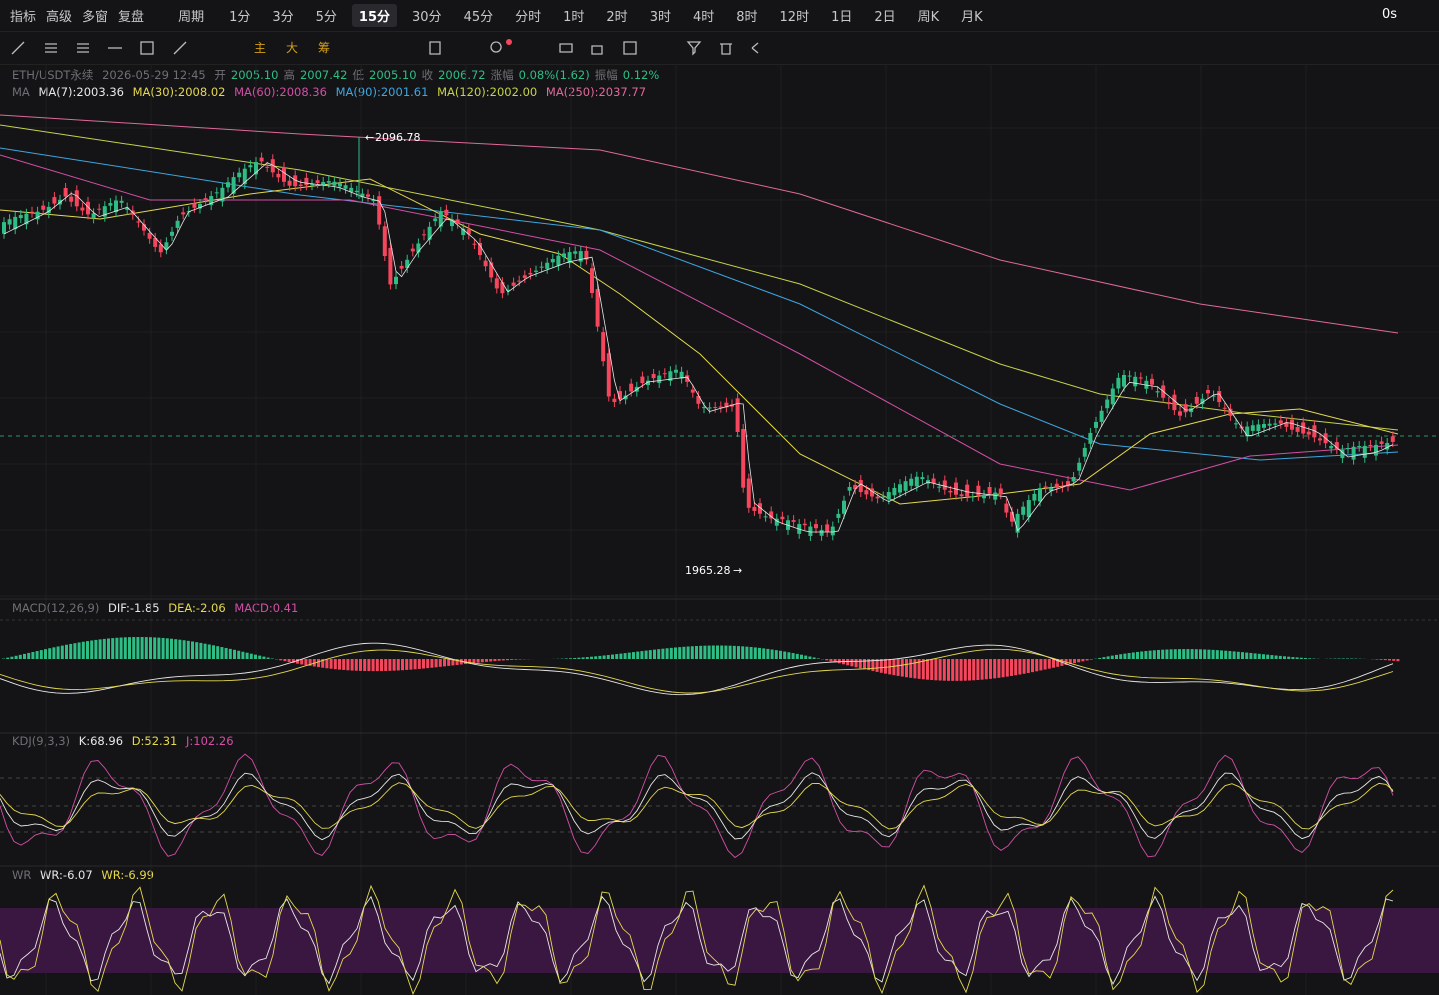 This screenshot has height=995, width=1439. Describe the element at coordinates (326, 17) in the screenshot. I see `interval-button: 5分` at that location.